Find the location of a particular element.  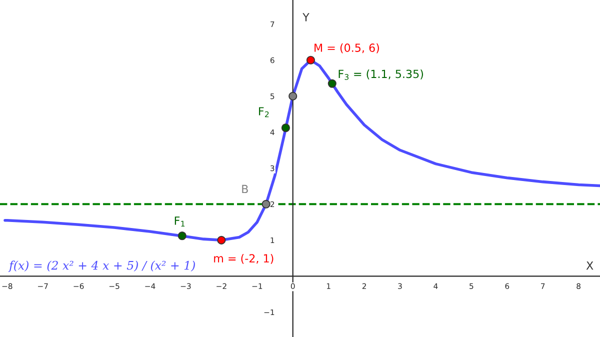

annotation: F$_{2}$ is located at coordinates (264, 112).